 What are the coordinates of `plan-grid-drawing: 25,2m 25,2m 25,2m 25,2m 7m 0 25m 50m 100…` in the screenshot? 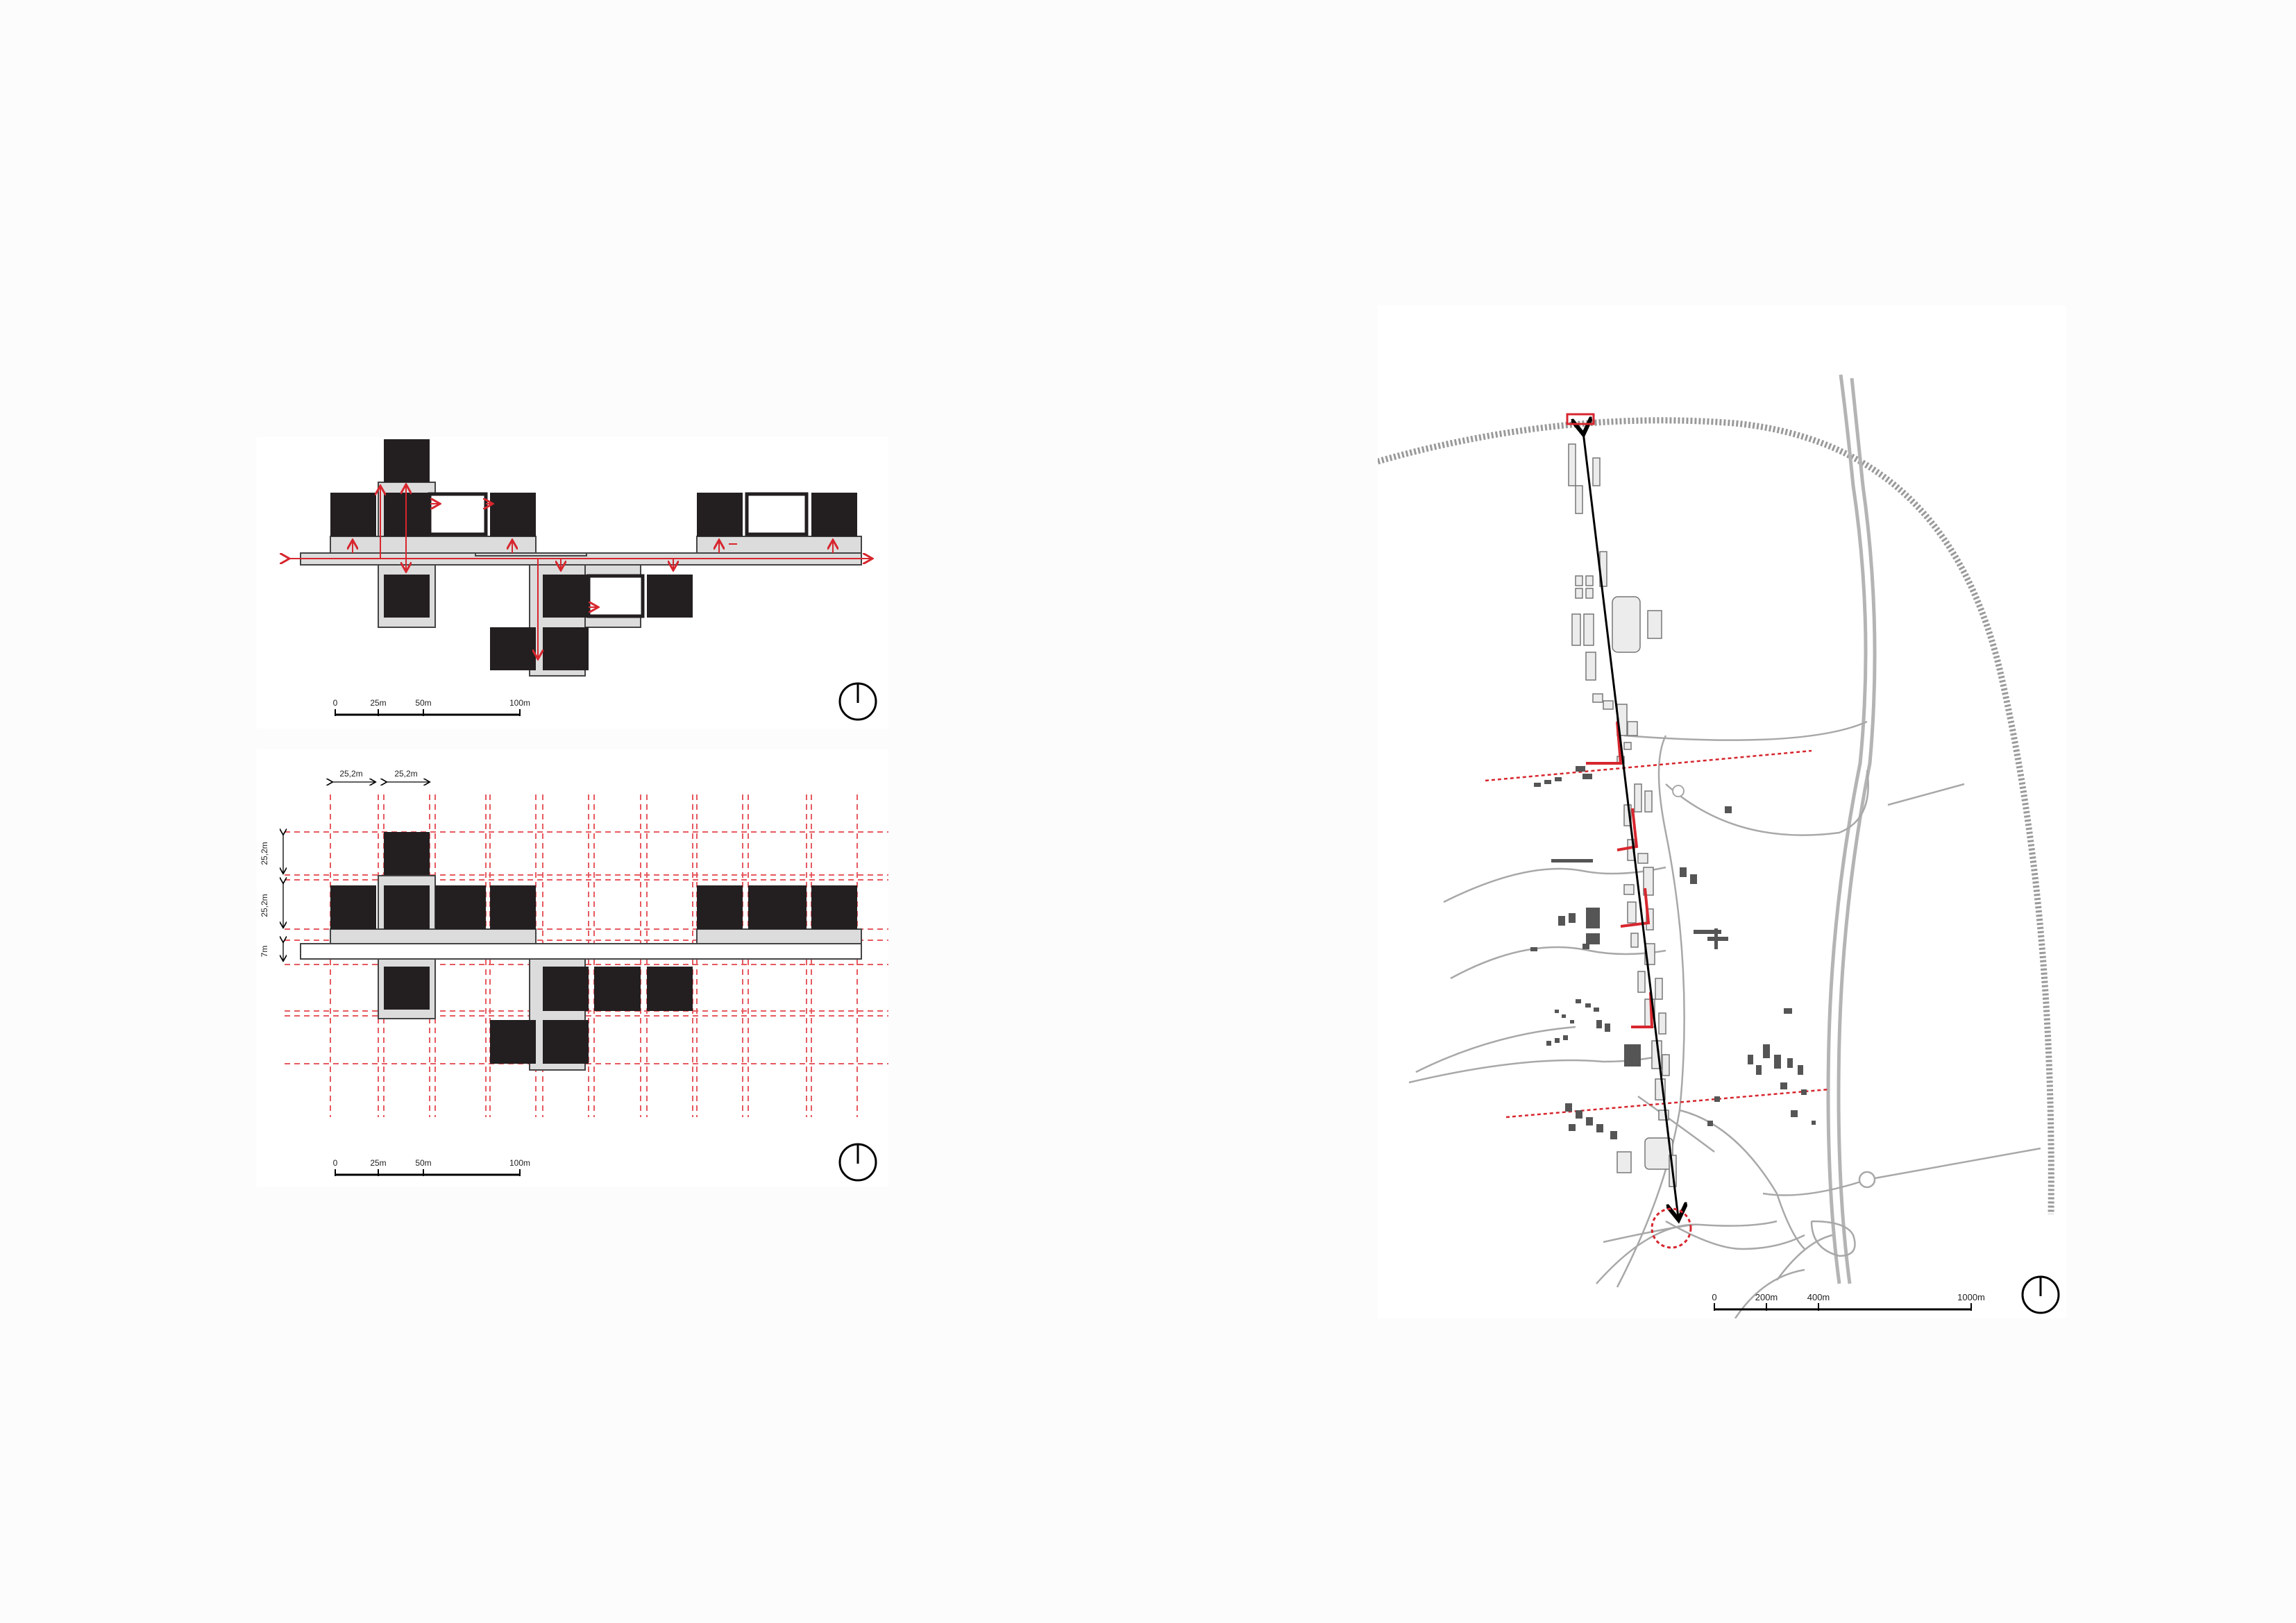 It's located at (574, 975).